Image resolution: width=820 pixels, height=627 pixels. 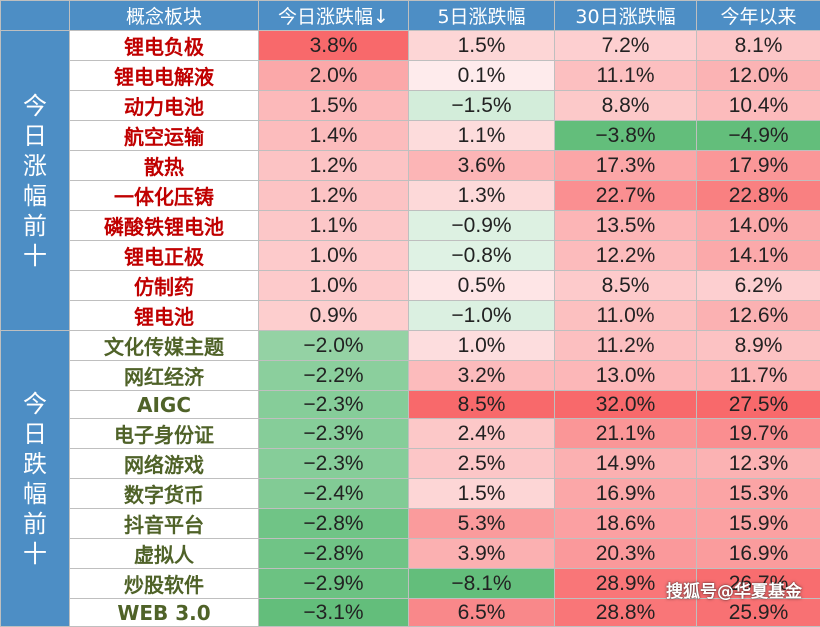 I want to click on value-cell: 11.1%, so click(x=626, y=76).